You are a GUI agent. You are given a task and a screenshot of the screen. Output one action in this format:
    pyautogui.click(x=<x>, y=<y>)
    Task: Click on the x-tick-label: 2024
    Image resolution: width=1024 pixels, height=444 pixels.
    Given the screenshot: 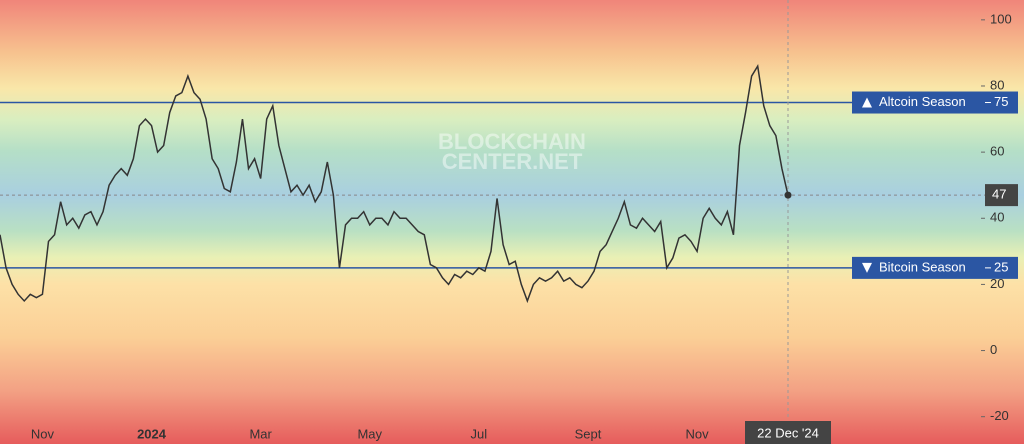 What is the action you would take?
    pyautogui.click(x=152, y=433)
    